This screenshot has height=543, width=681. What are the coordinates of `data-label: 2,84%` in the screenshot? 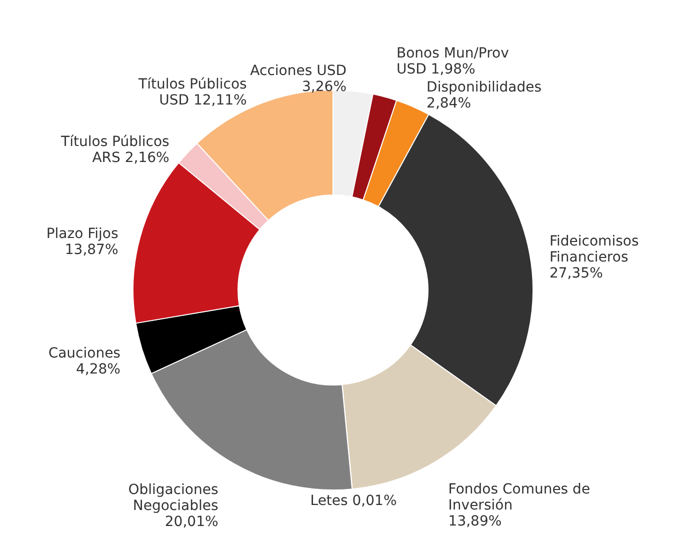 It's located at (449, 104).